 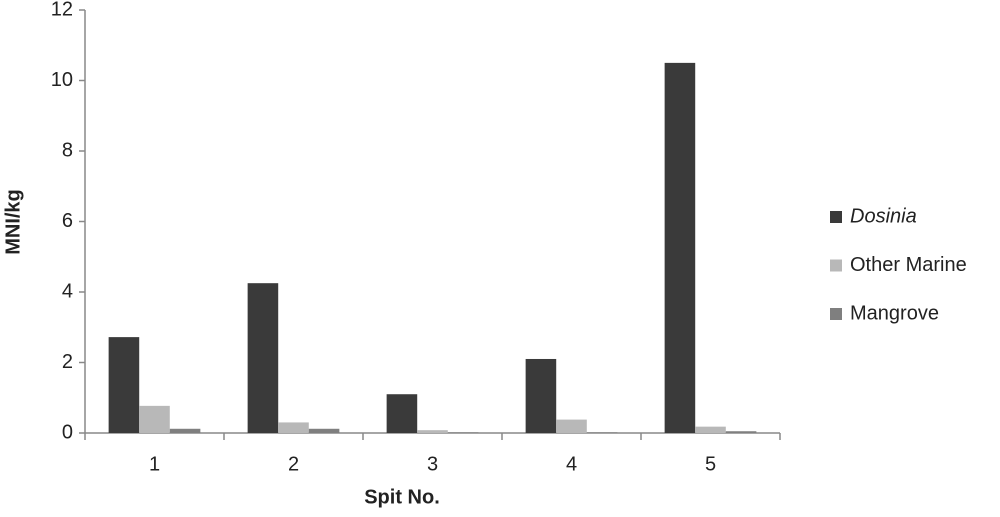 I want to click on x-tick-label: 5, so click(x=710, y=464).